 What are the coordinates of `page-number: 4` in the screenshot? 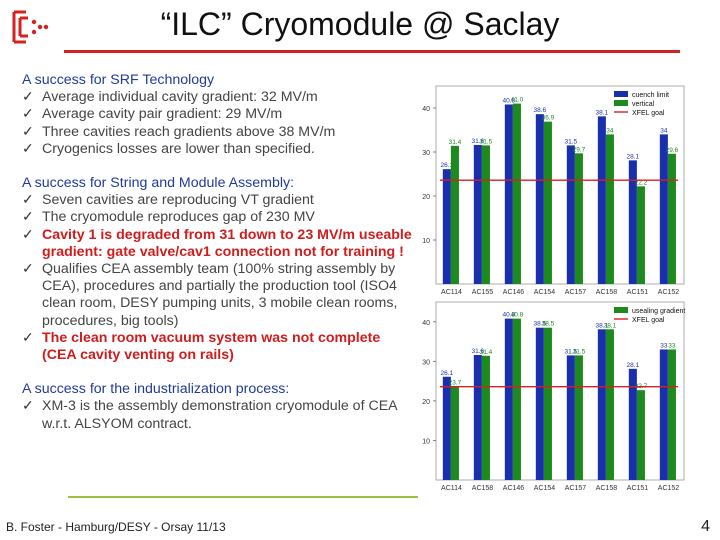 It's located at (705, 526).